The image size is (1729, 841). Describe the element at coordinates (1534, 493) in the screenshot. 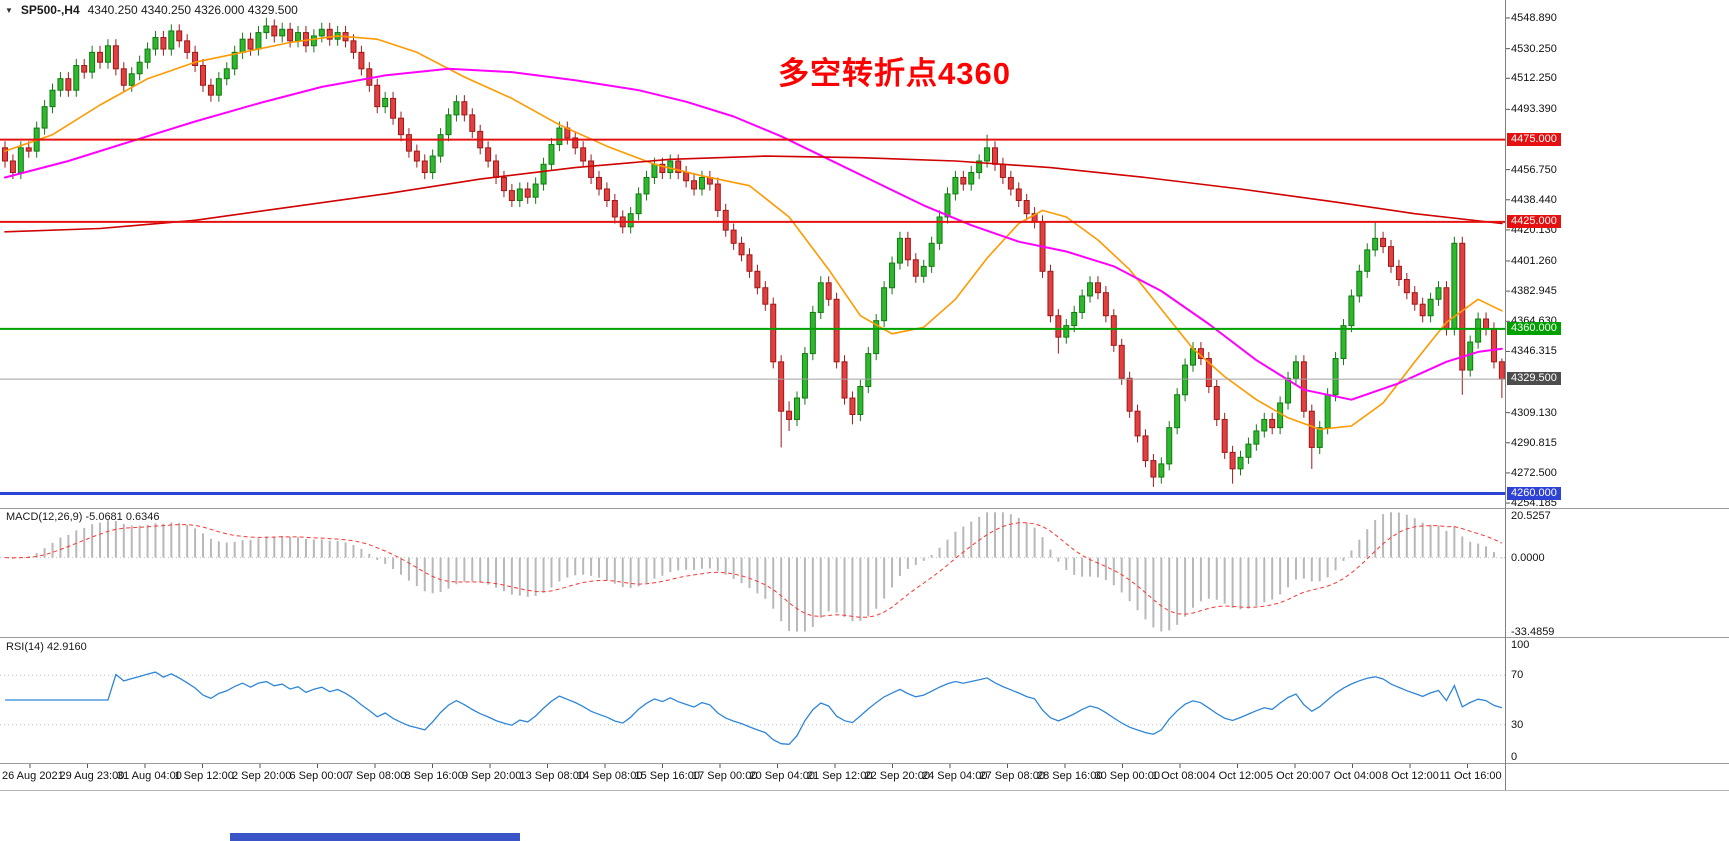

I see `price-line-label-4260.000: 4260.000` at that location.